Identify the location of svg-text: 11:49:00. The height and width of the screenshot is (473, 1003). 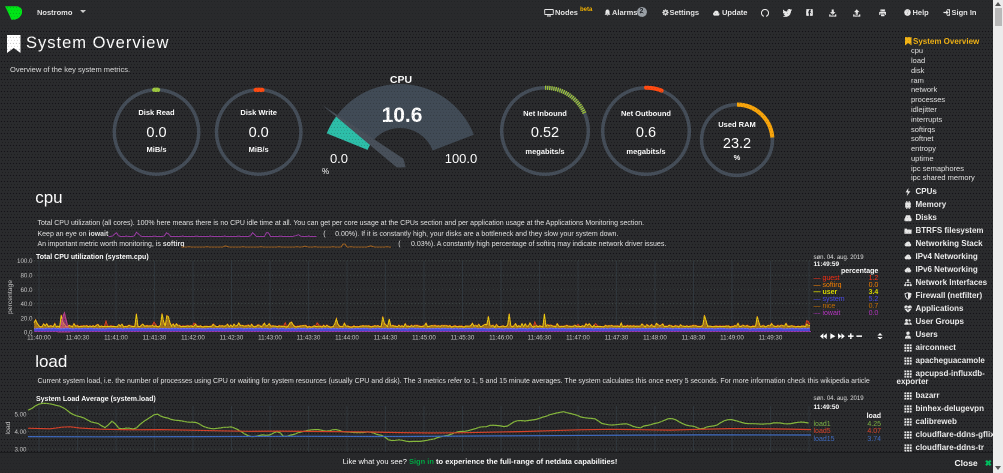
(732, 338).